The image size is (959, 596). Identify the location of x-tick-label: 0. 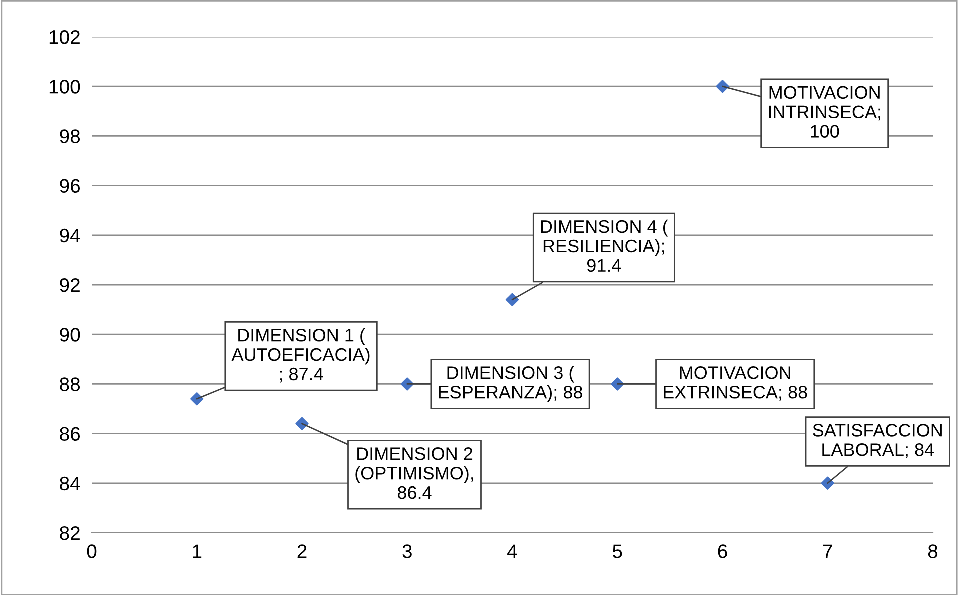
(92, 551).